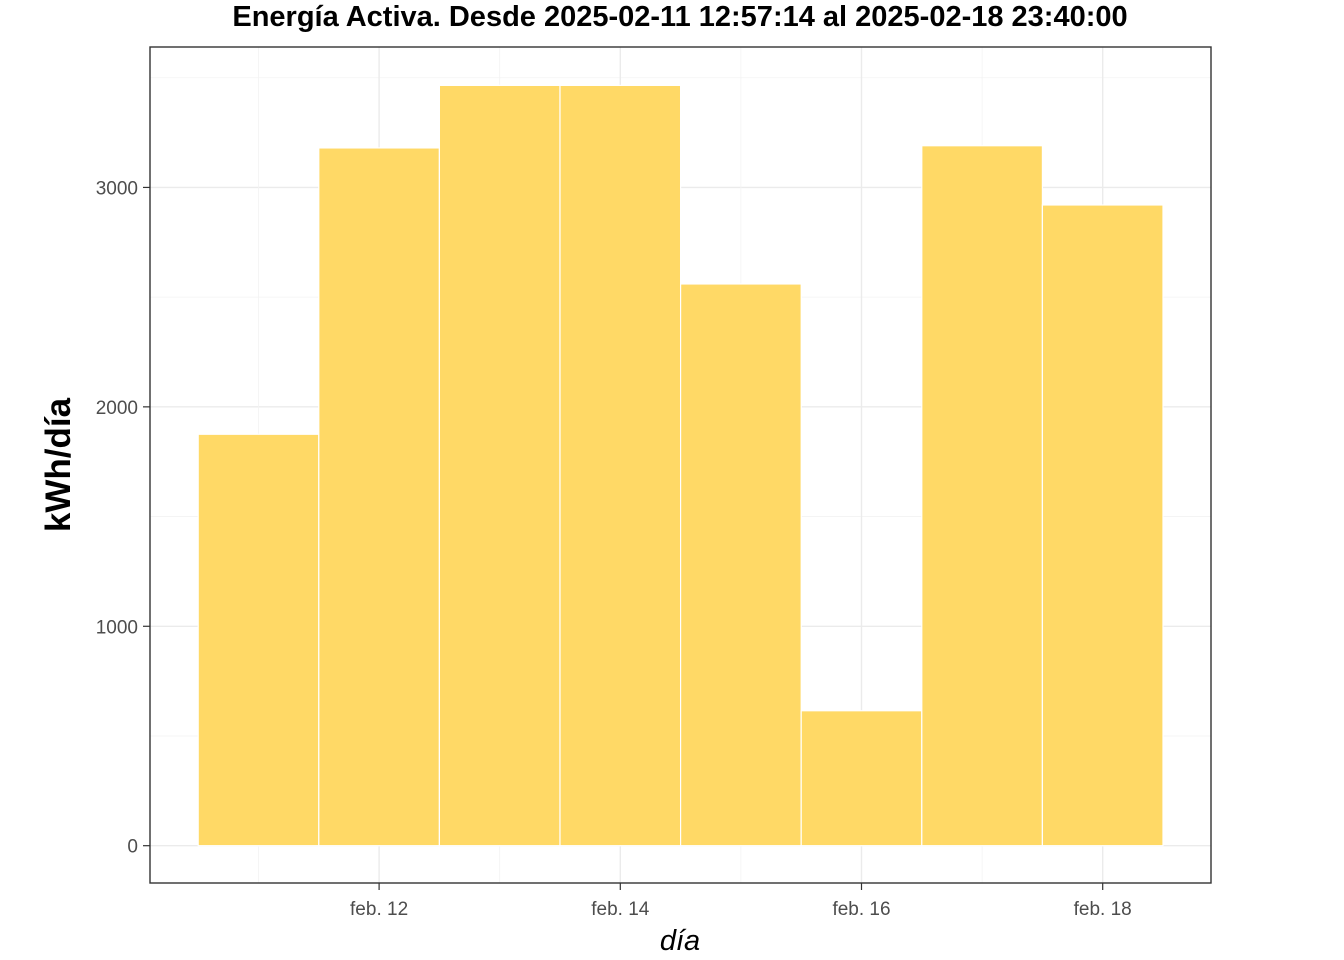 The height and width of the screenshot is (960, 1344). What do you see at coordinates (123, 518) in the screenshot?
I see `y-axis: 0 1000 2000 3000` at bounding box center [123, 518].